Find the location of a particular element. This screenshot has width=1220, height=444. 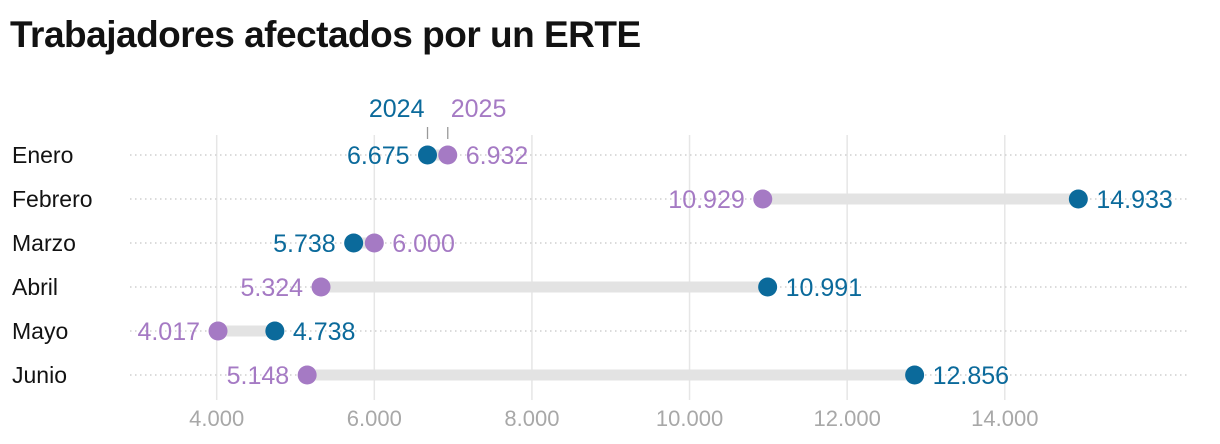

row-label: Marzo is located at coordinates (44, 243).